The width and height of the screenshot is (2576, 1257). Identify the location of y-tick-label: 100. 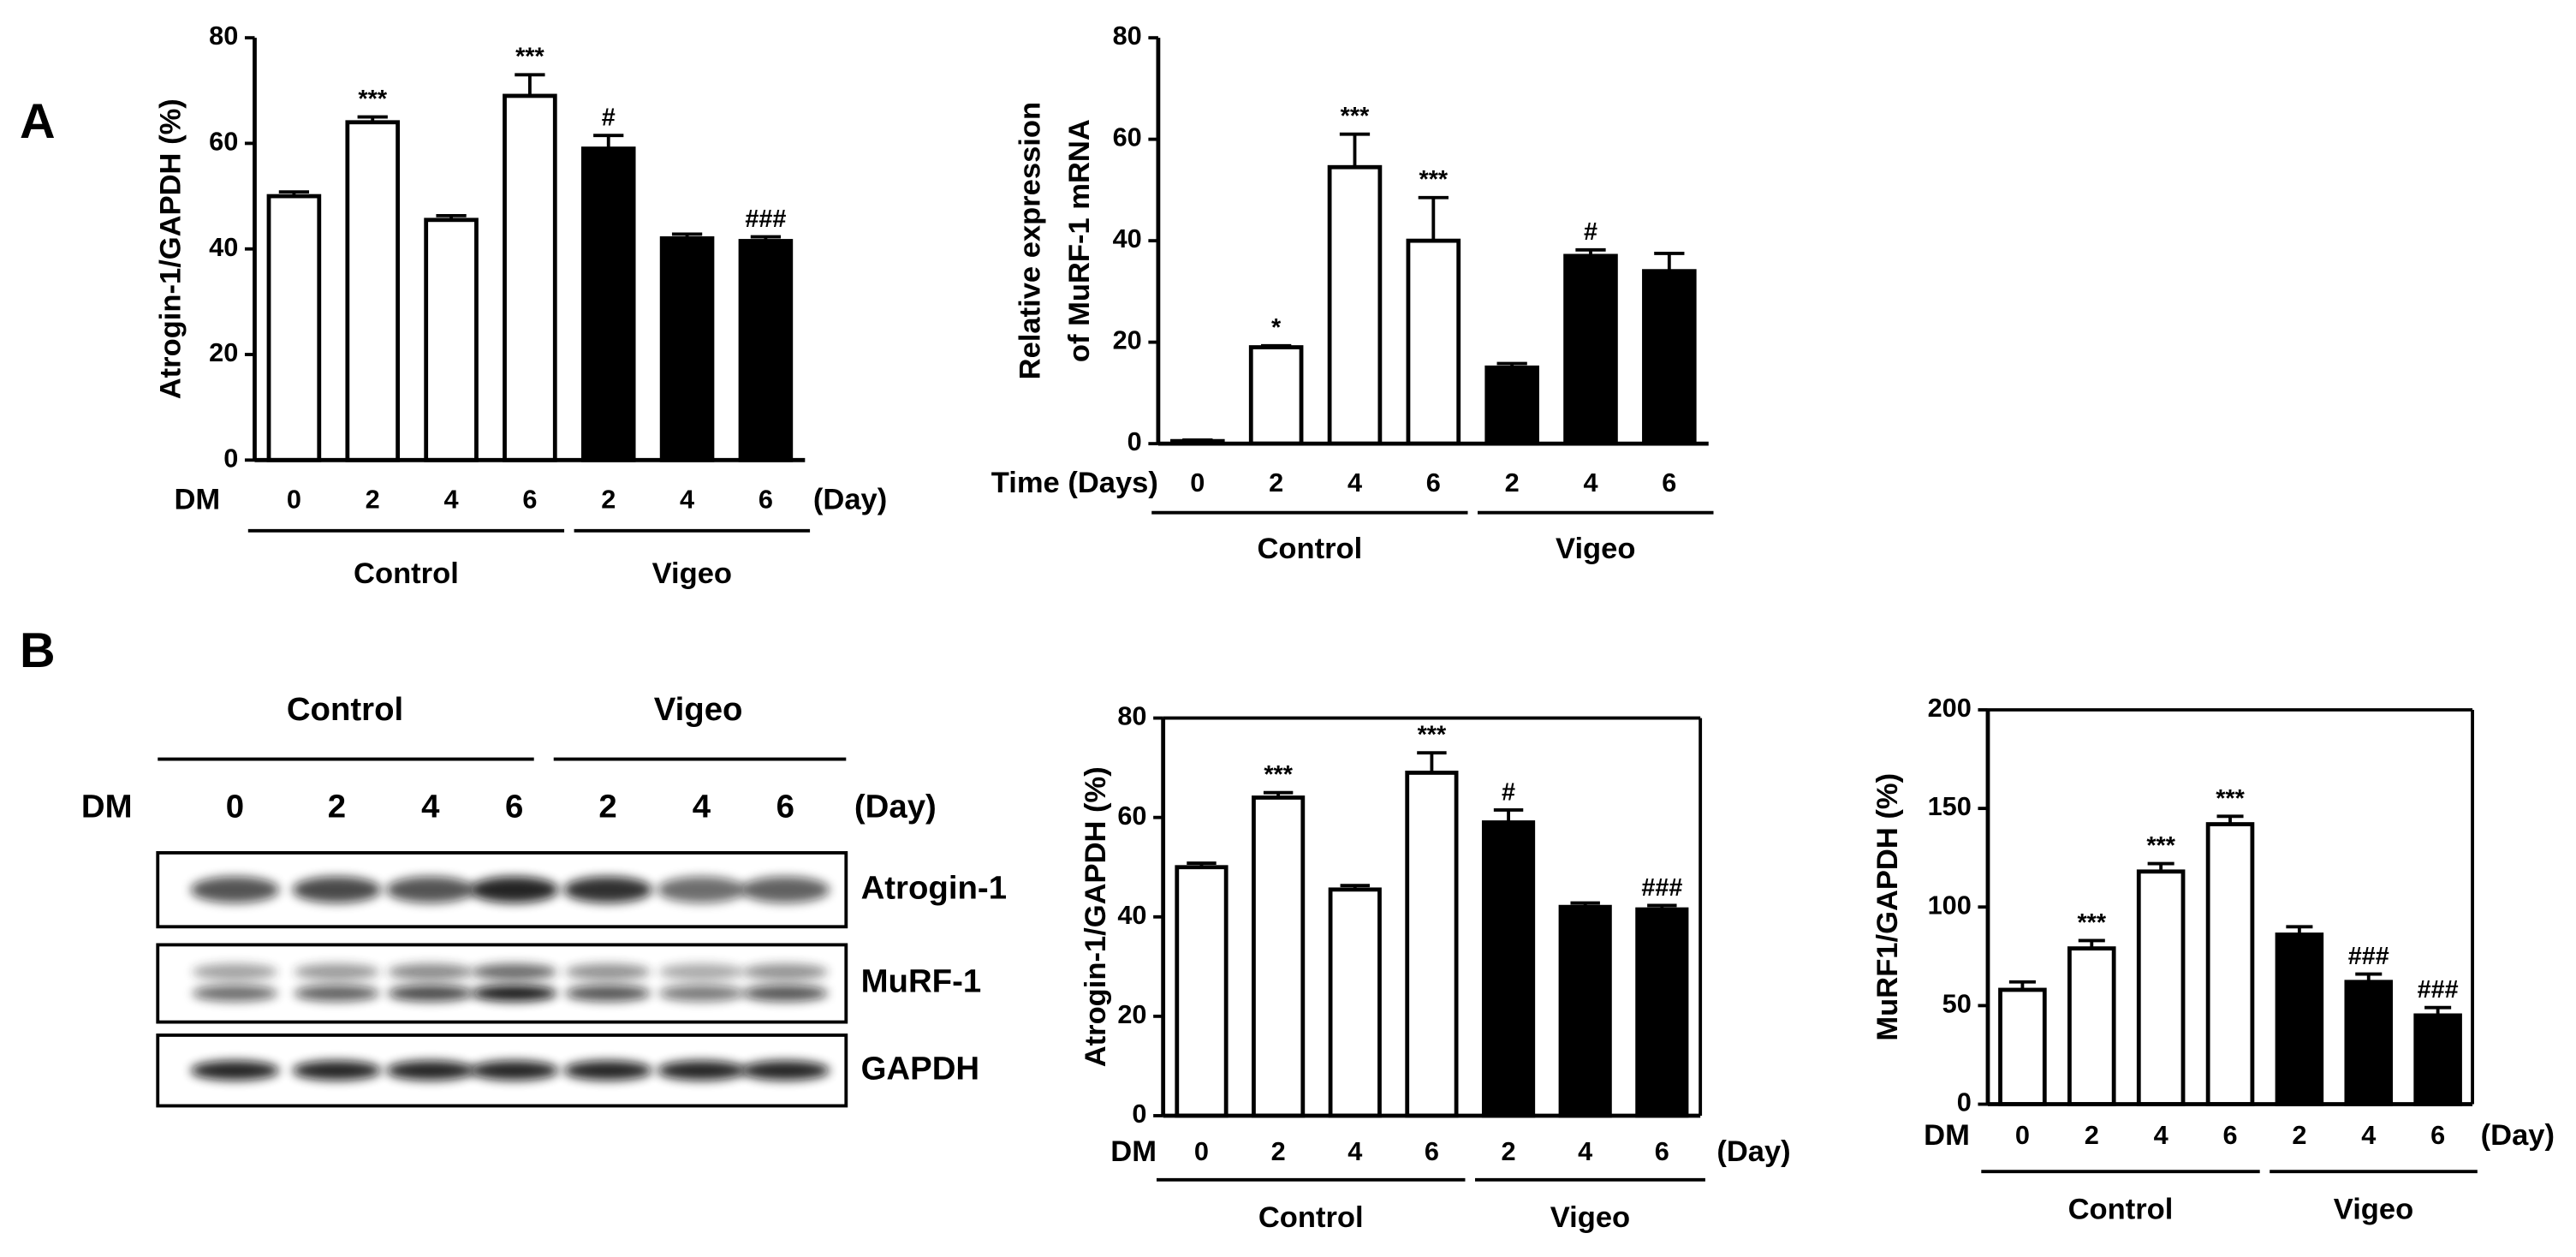
(1950, 905).